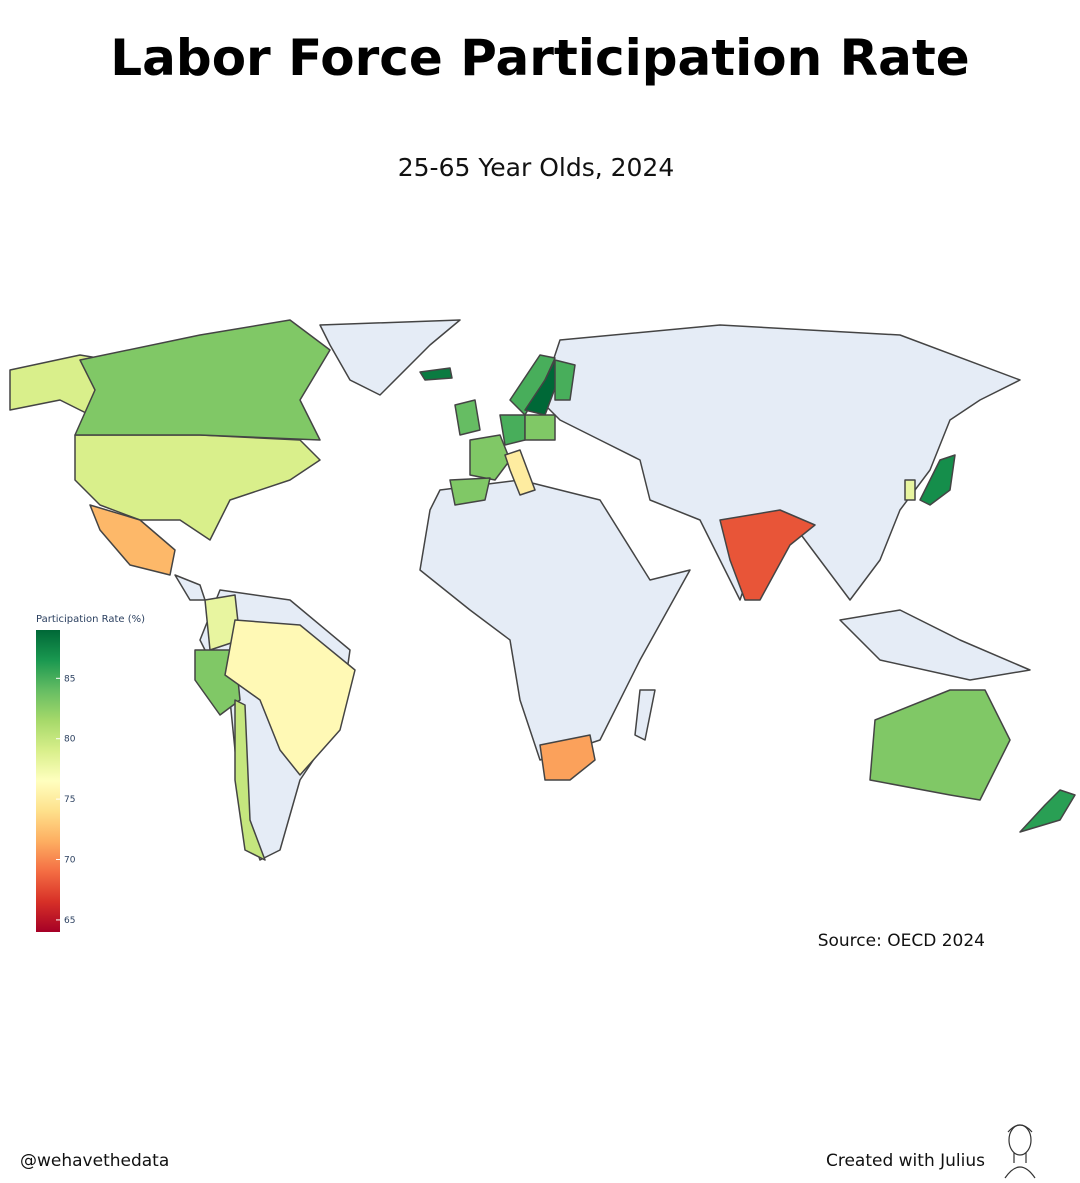 The width and height of the screenshot is (1080, 1183). I want to click on handle: @wehavethedata, so click(94, 1161).